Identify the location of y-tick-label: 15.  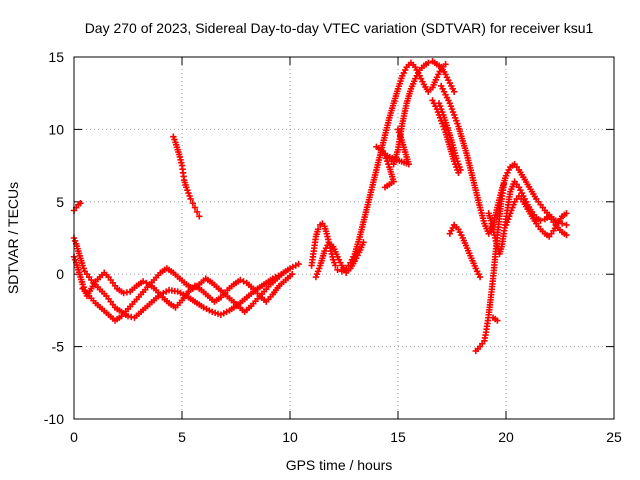
(56, 57).